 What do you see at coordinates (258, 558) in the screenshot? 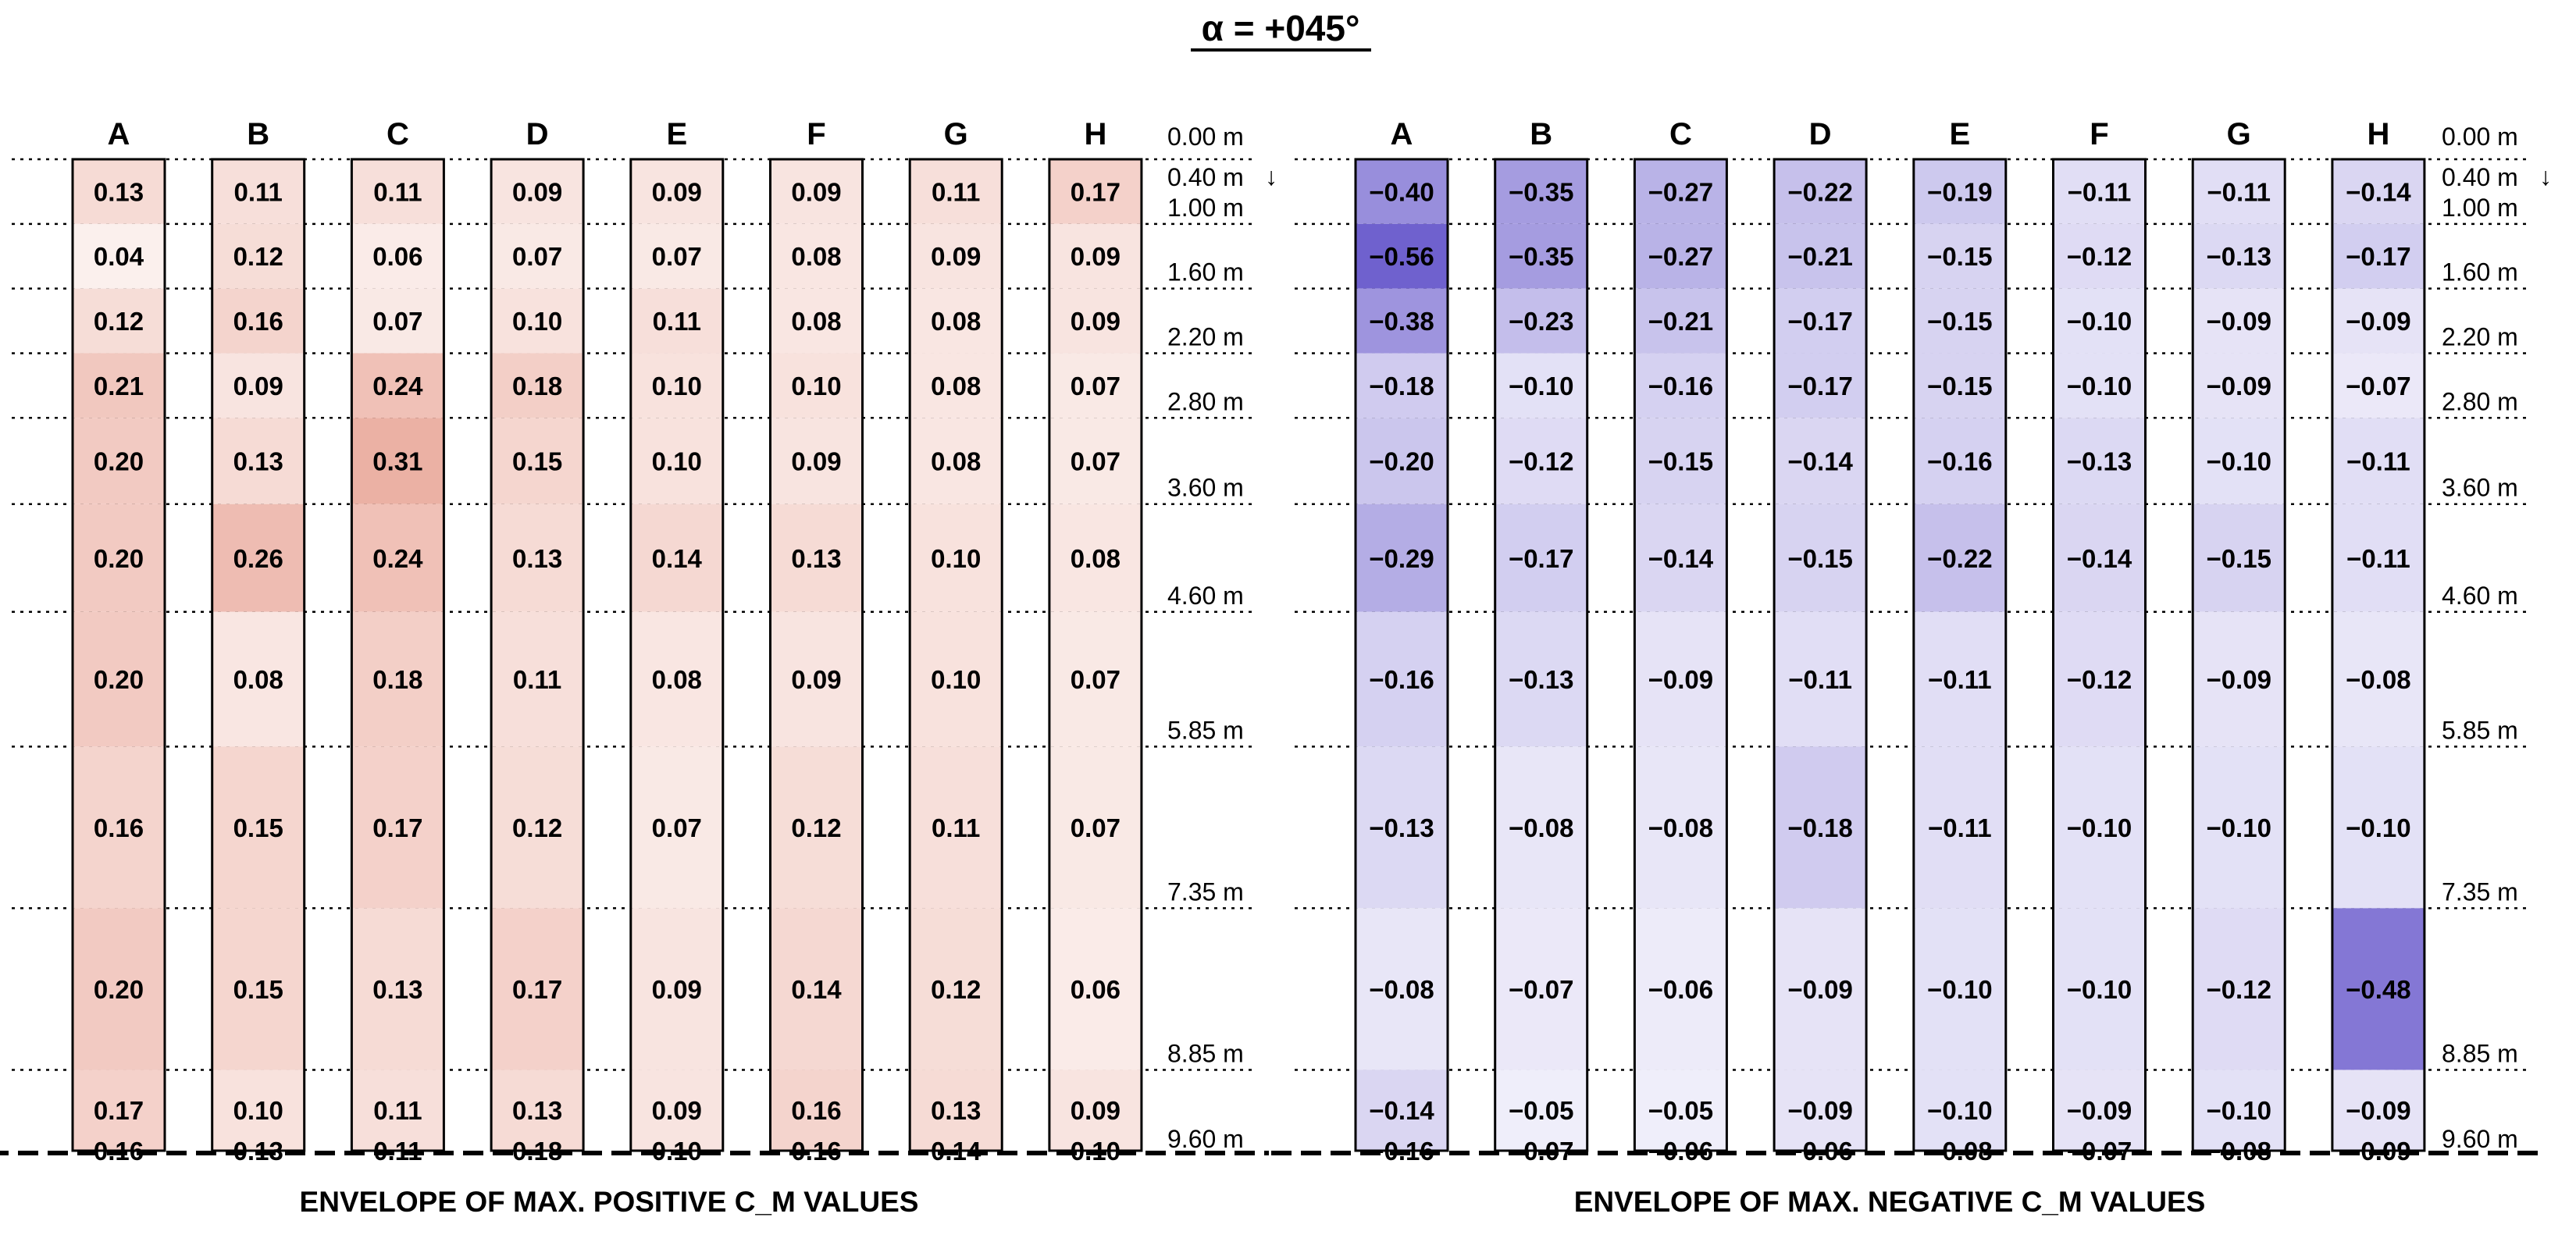
I see `cell-value: 0.26` at bounding box center [258, 558].